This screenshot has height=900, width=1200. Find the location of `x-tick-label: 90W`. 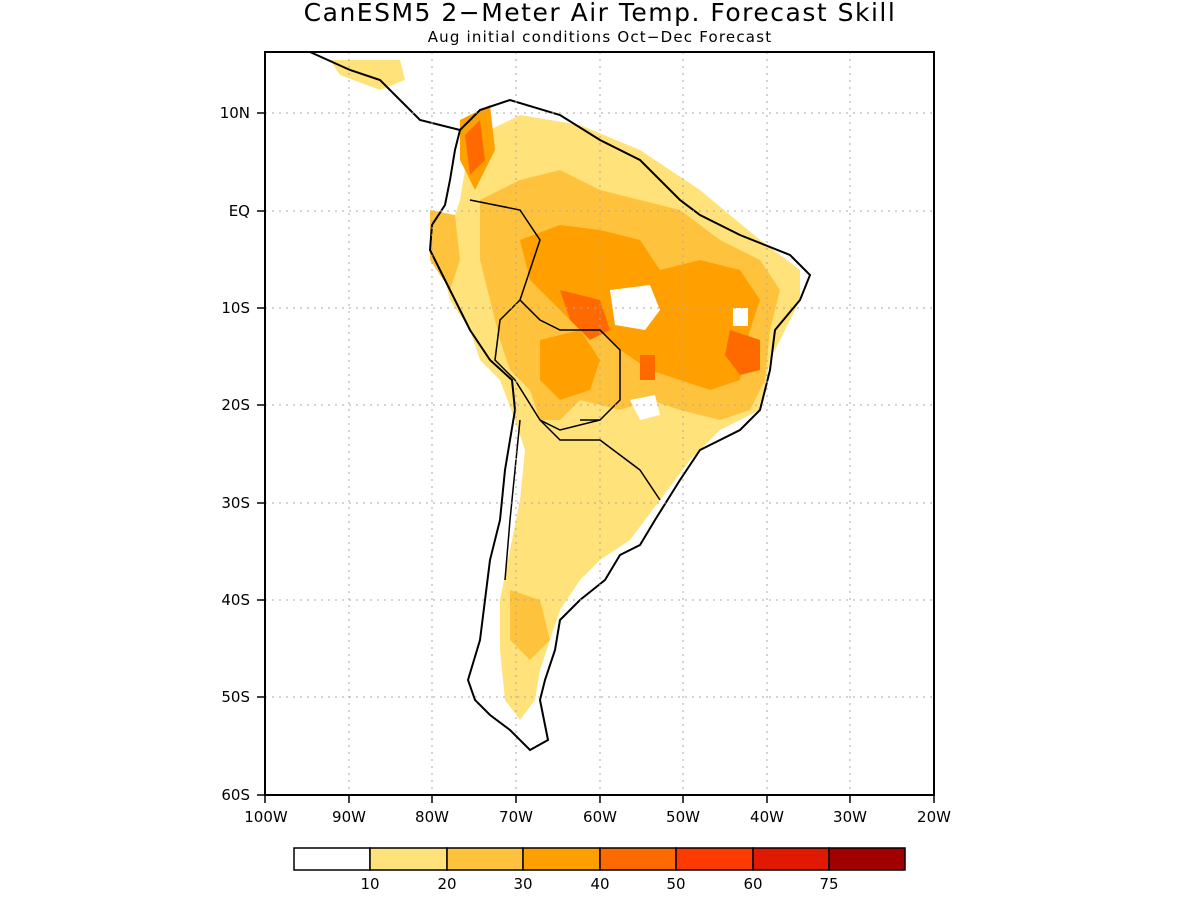

x-tick-label: 90W is located at coordinates (349, 817).